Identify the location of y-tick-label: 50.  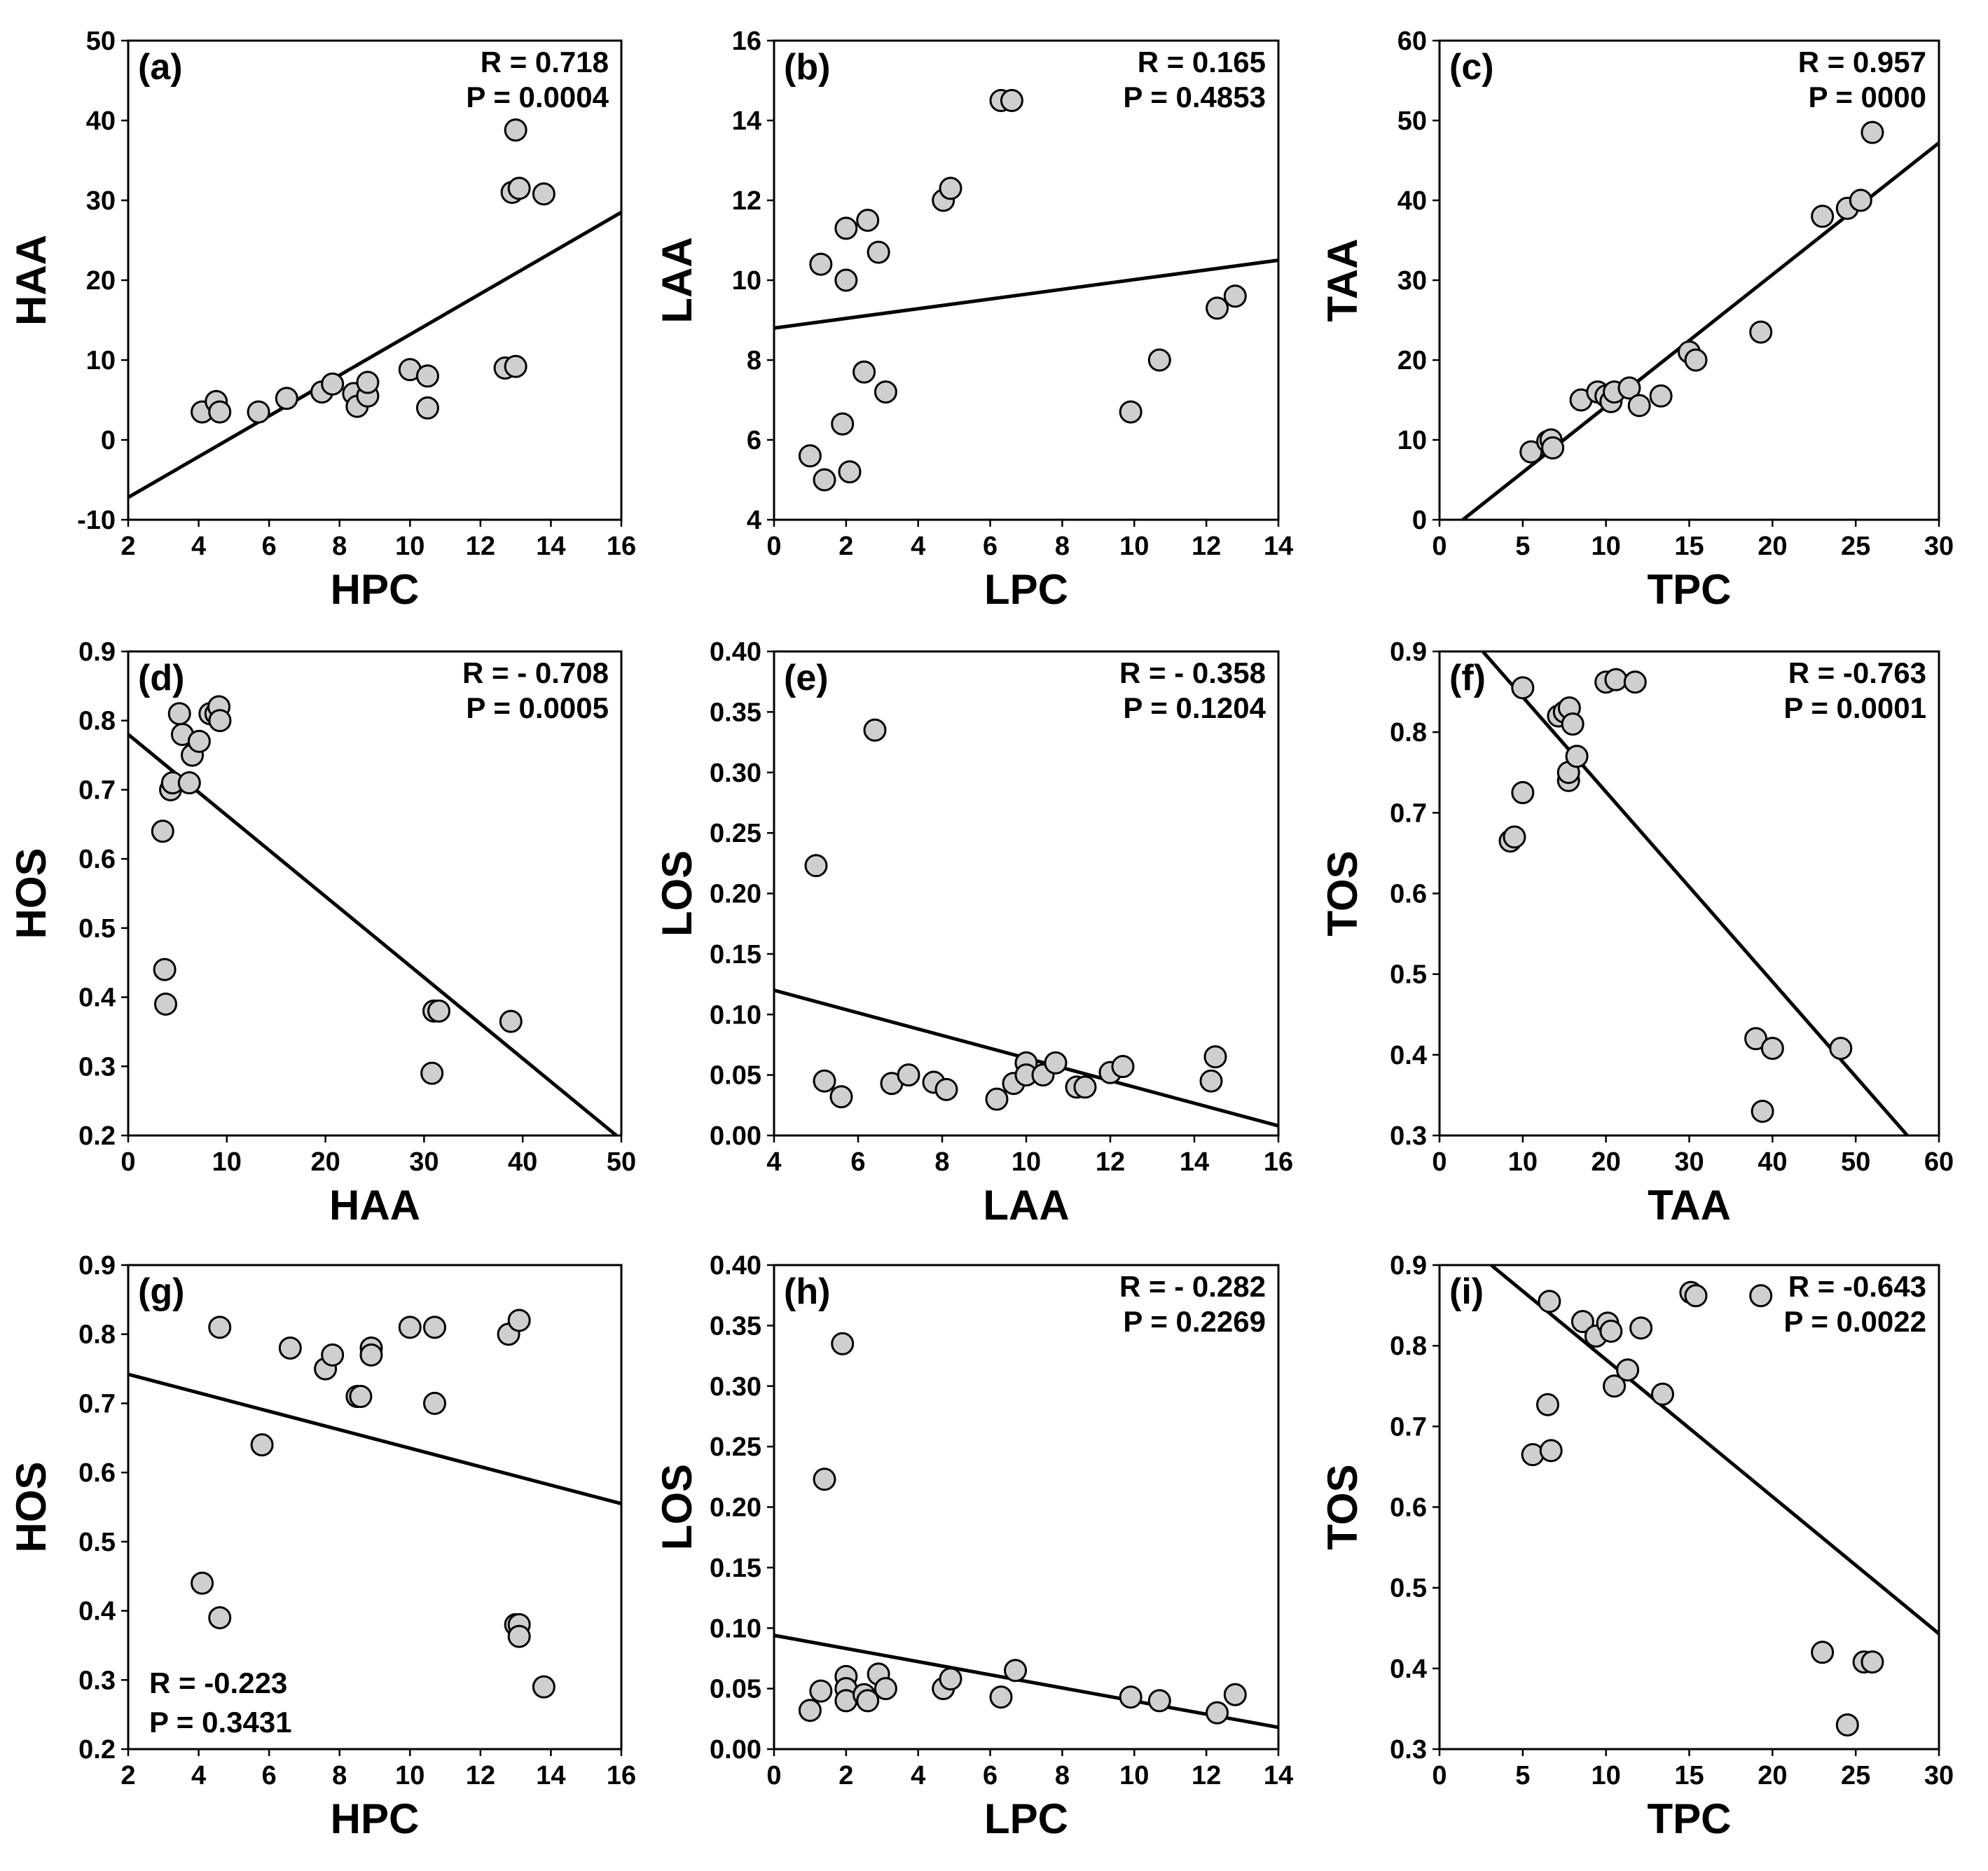
(101, 41).